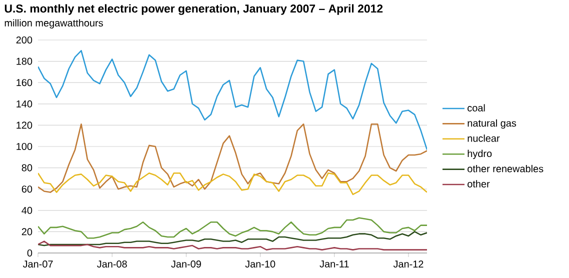 Image resolution: width=569 pixels, height=278 pixels. Describe the element at coordinates (506, 168) in the screenshot. I see `legend-label: other renewables` at that location.